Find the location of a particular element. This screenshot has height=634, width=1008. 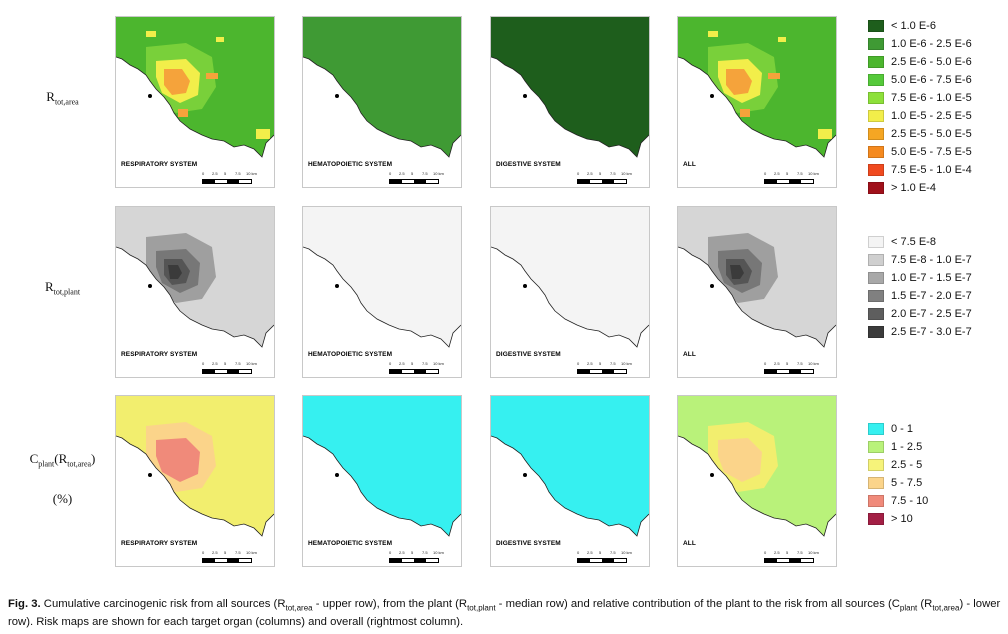

legend-item: 1.0 E-7 - 1.5 E-7 is located at coordinates (920, 278).